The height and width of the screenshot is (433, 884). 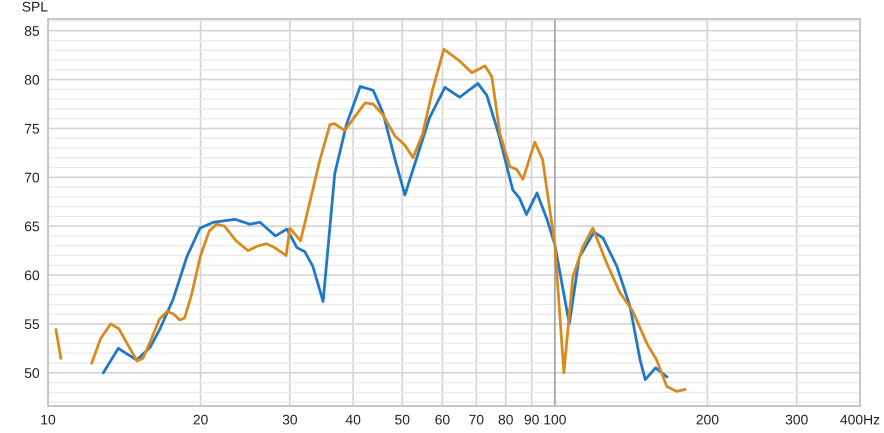 What do you see at coordinates (32, 227) in the screenshot?
I see `y-tick-label: 65` at bounding box center [32, 227].